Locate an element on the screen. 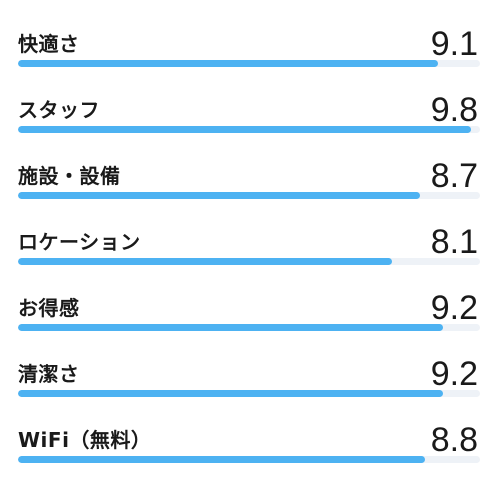 The width and height of the screenshot is (500, 480). rating-label: WiFi（無料） is located at coordinates (85, 440).